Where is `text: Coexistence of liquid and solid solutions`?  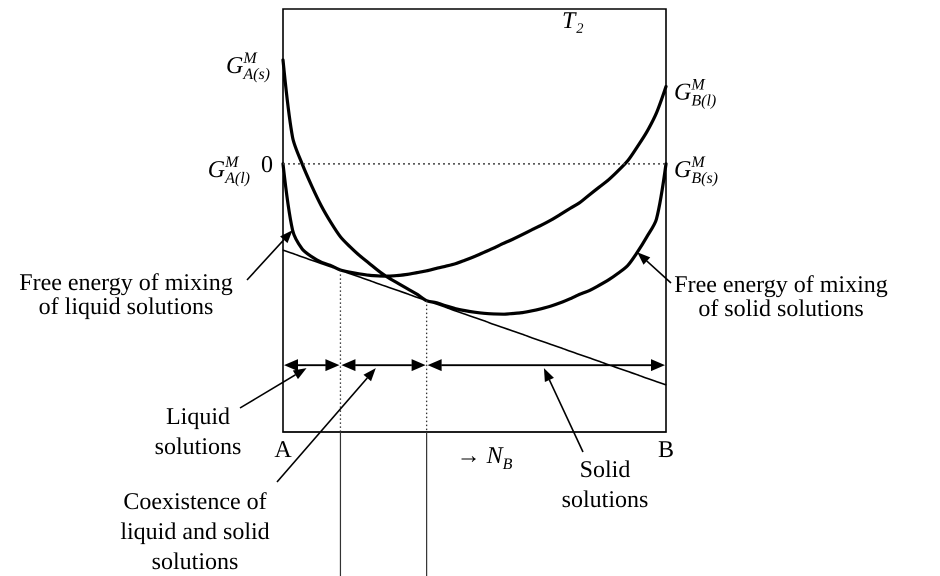 text: Coexistence of liquid and solid solutions is located at coordinates (195, 532).